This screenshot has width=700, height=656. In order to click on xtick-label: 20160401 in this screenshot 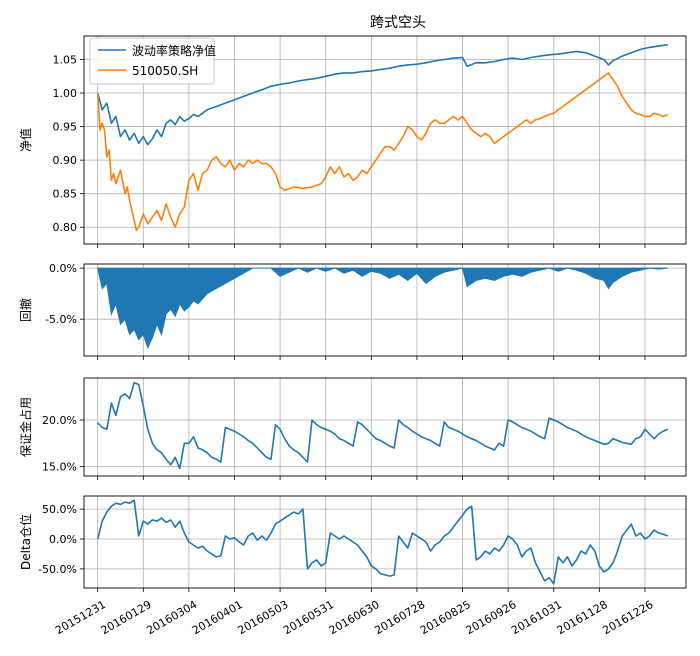, I will do `click(217, 617)`.